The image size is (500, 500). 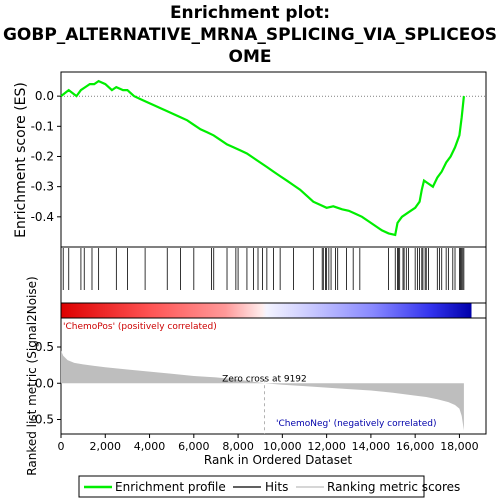 I want to click on x-tick-label: 8,000, so click(x=238, y=446).